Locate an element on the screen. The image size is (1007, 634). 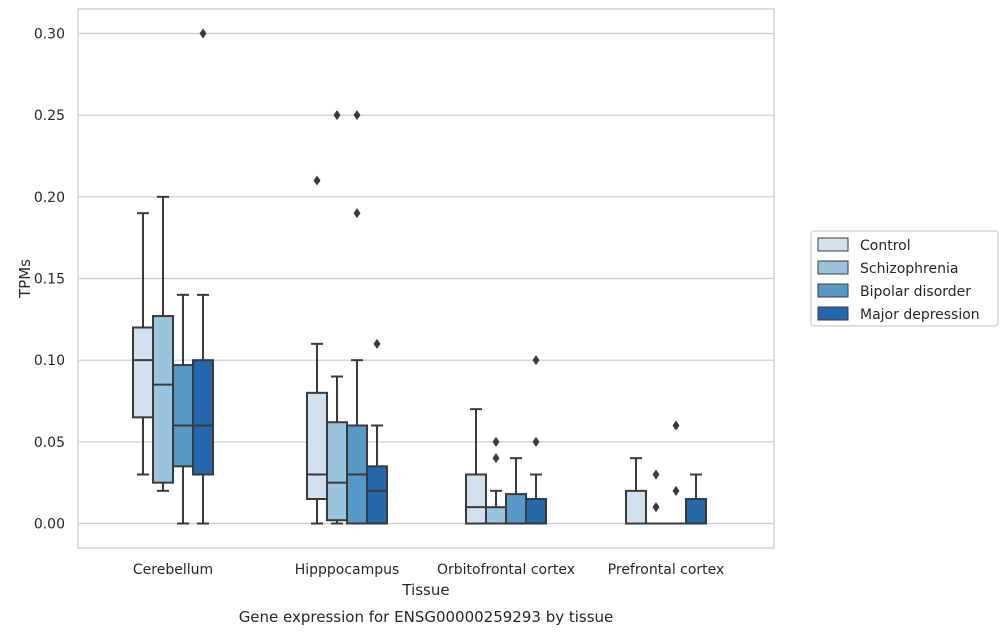
legend-frame is located at coordinates (904, 278).